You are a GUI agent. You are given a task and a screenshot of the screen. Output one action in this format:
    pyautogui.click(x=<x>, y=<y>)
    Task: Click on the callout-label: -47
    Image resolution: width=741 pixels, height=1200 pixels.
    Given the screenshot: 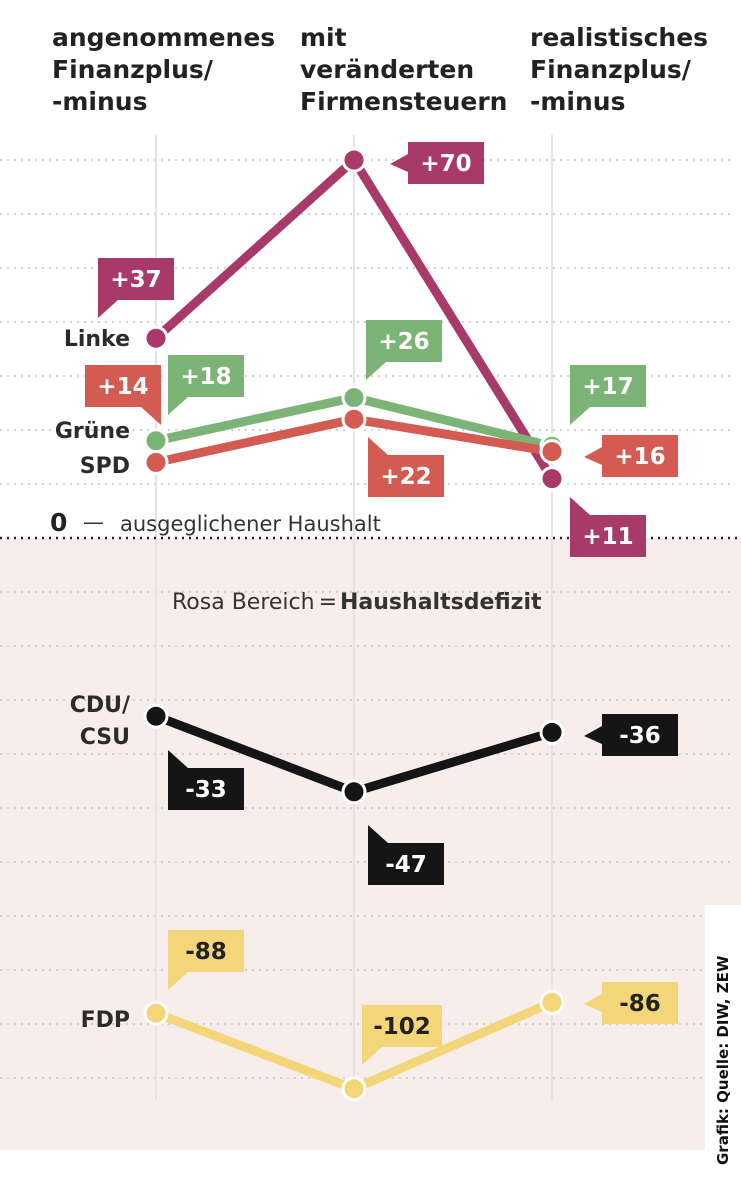 What is the action you would take?
    pyautogui.click(x=406, y=865)
    